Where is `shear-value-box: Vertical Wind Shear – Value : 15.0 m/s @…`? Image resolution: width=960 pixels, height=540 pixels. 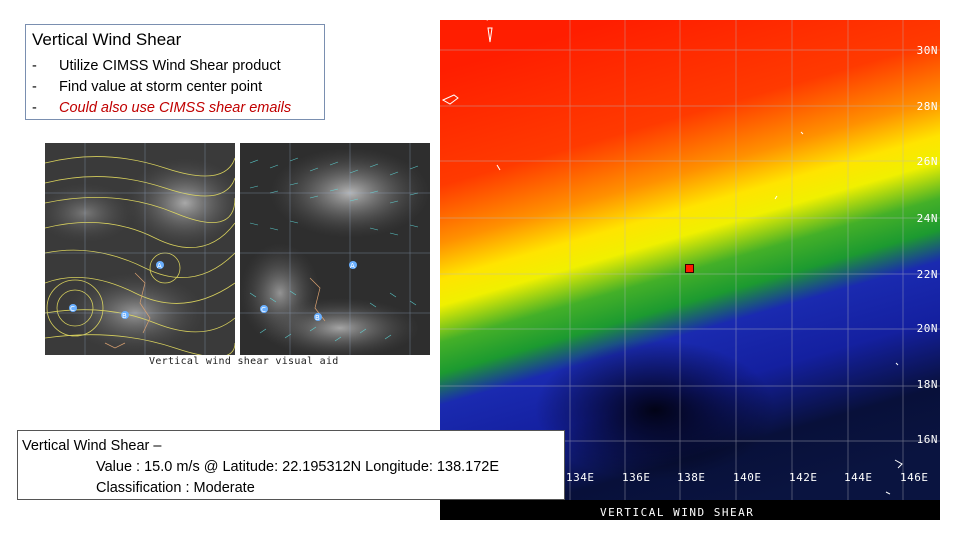 shear-value-box: Vertical Wind Shear – Value : 15.0 m/s @… is located at coordinates (291, 465).